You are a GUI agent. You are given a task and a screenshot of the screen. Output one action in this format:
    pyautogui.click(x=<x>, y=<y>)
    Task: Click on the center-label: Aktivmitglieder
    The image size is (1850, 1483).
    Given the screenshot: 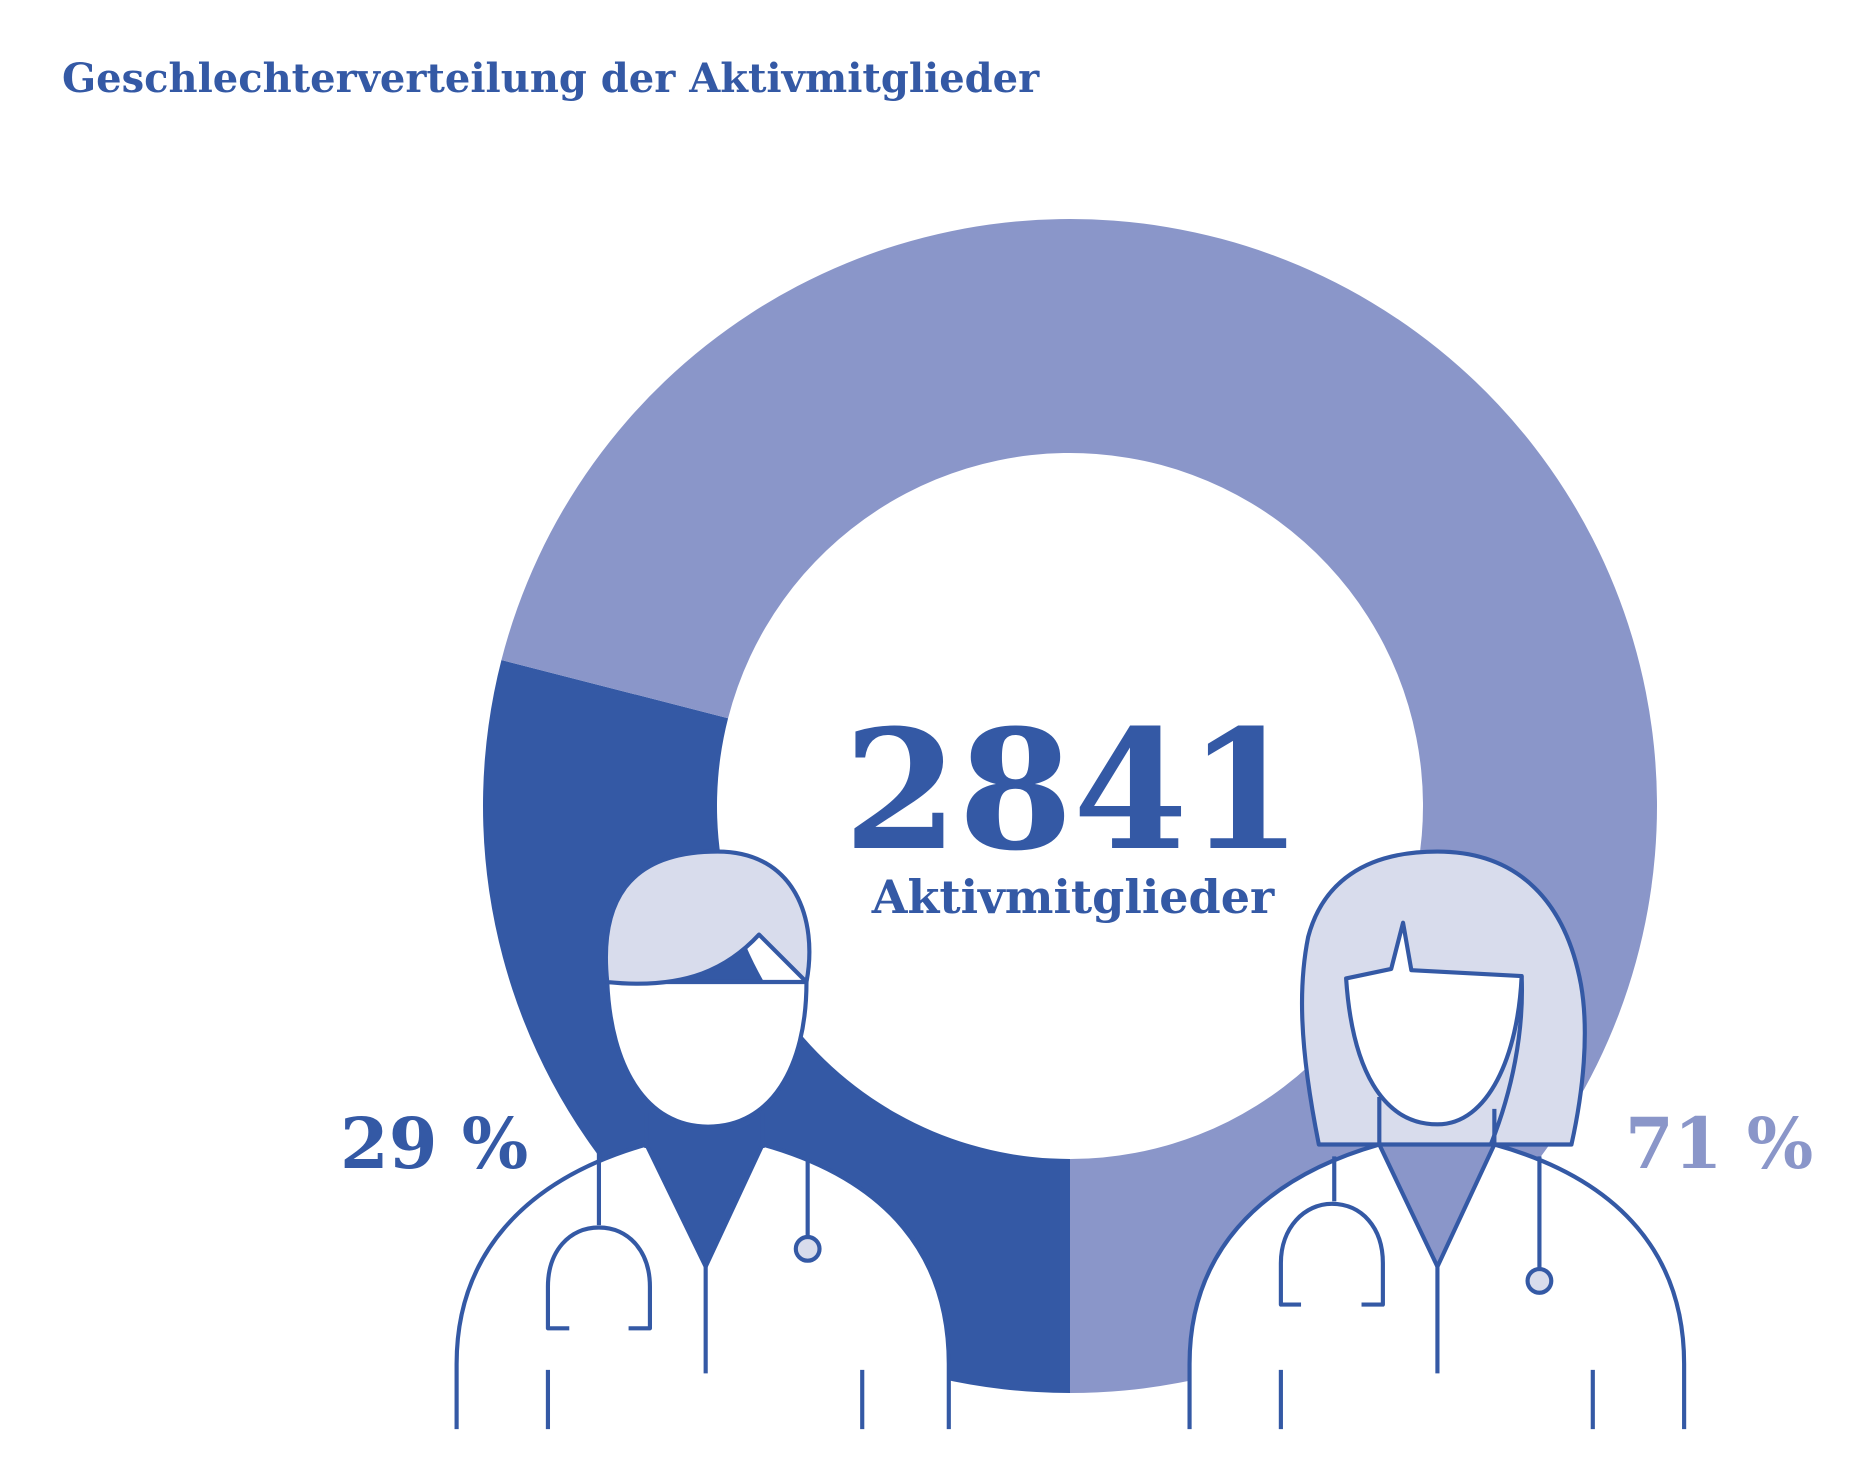 What is the action you would take?
    pyautogui.click(x=1073, y=897)
    